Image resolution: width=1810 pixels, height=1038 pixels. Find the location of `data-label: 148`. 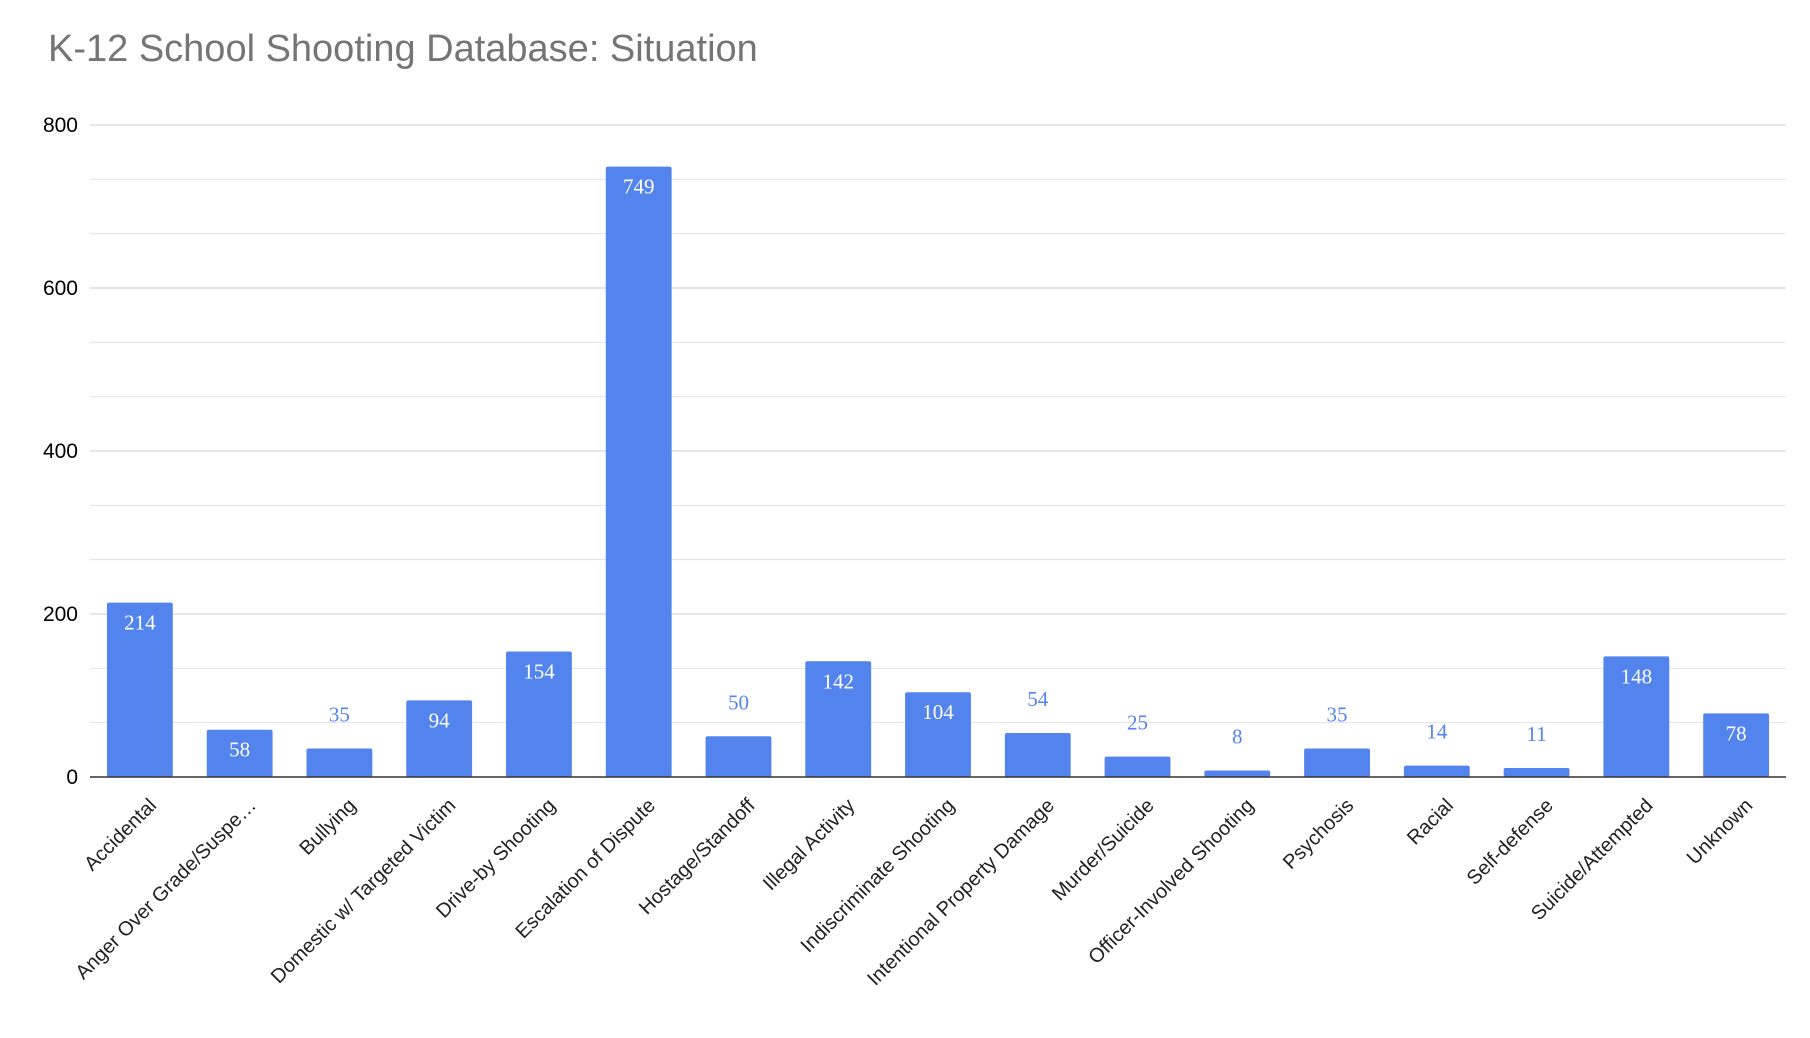

data-label: 148 is located at coordinates (1637, 676).